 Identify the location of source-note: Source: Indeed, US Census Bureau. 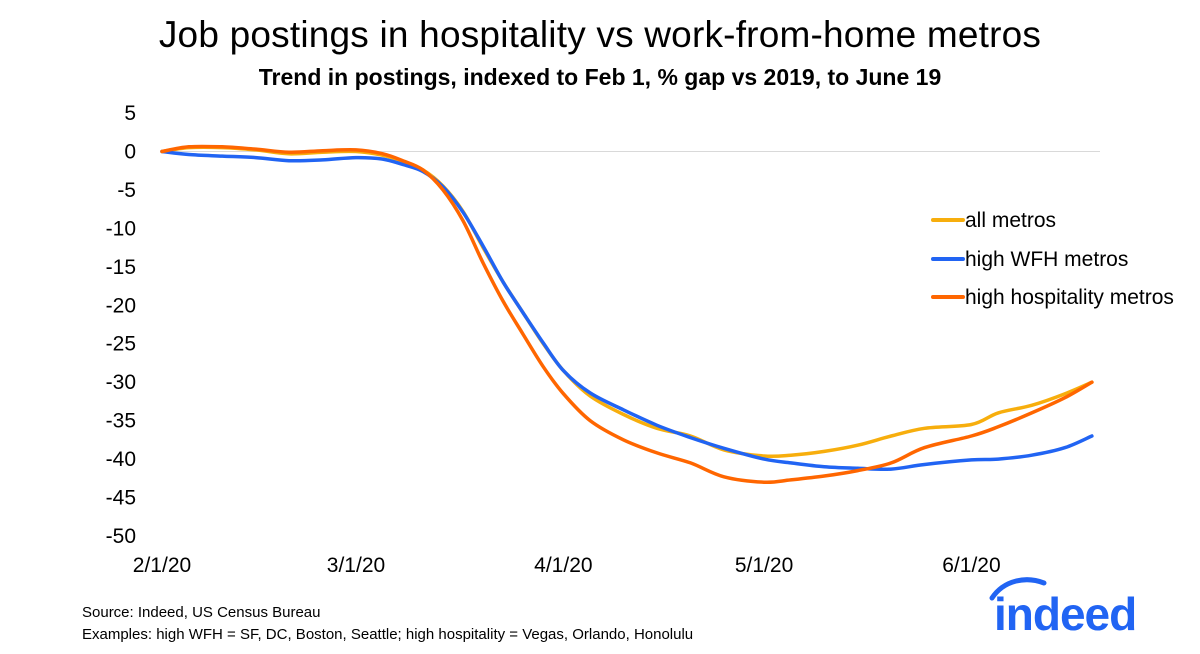
(201, 612).